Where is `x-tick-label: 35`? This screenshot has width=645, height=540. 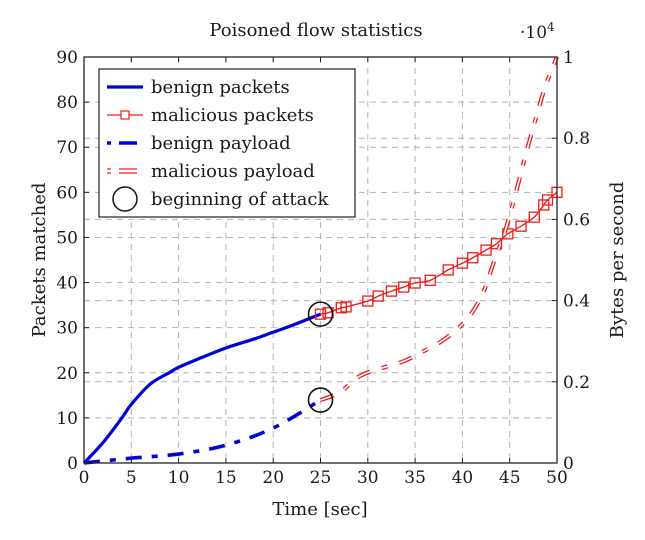 x-tick-label: 35 is located at coordinates (415, 478).